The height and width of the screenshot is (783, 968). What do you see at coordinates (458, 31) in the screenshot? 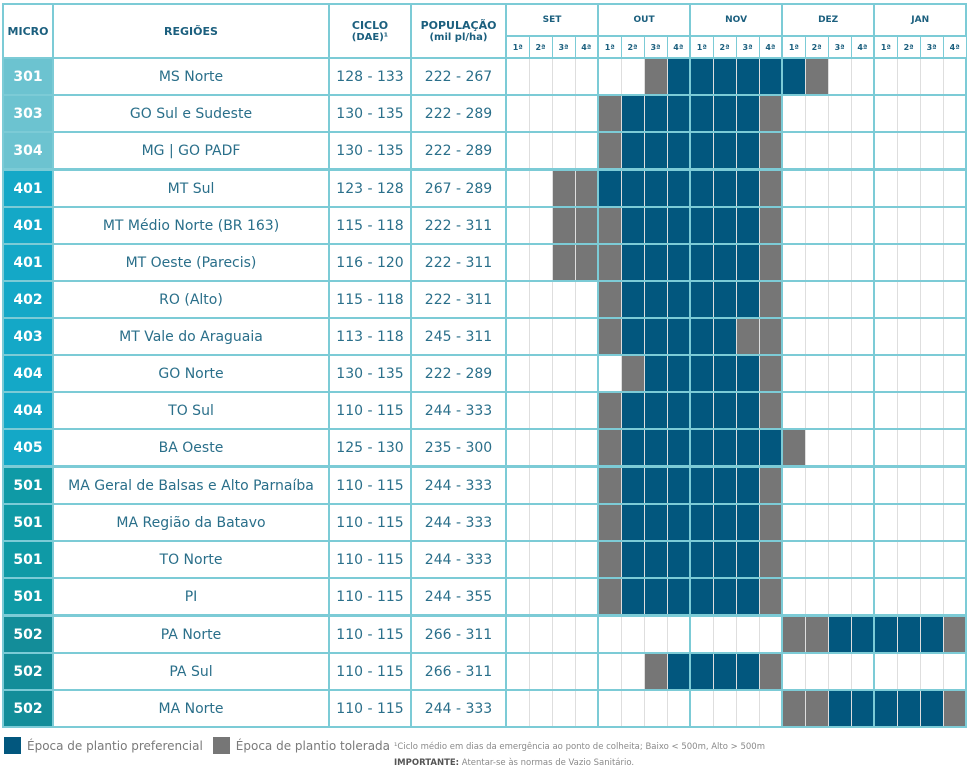
I see `header-populacao: POPULAÇÃO (mil pl/ha)` at bounding box center [458, 31].